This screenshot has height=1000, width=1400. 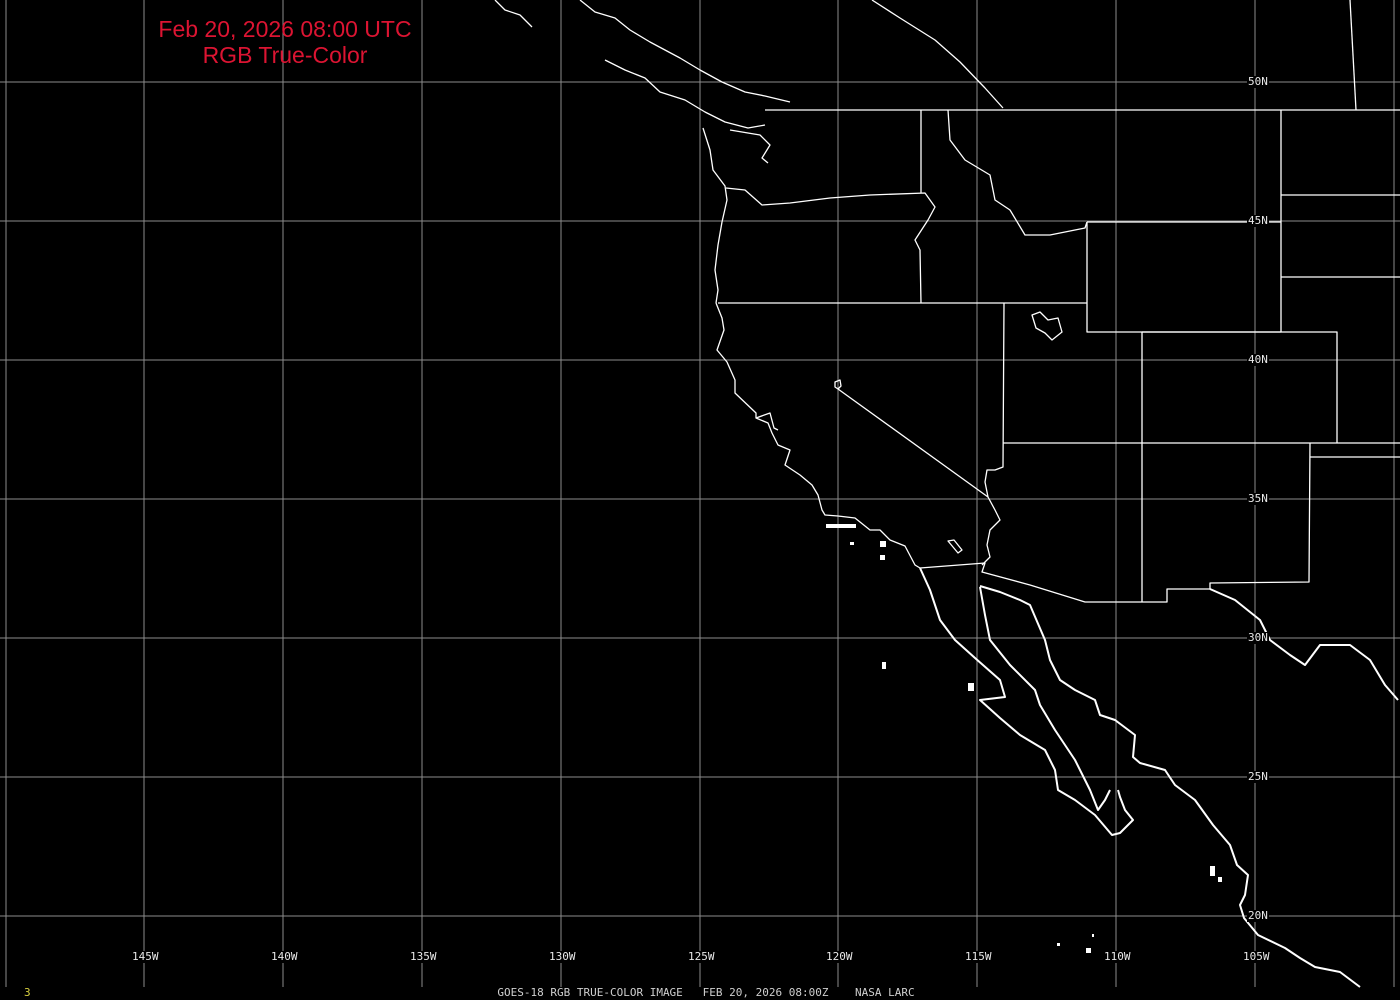 What do you see at coordinates (1353, 55) in the screenshot?
I see `border-sask-manitoba` at bounding box center [1353, 55].